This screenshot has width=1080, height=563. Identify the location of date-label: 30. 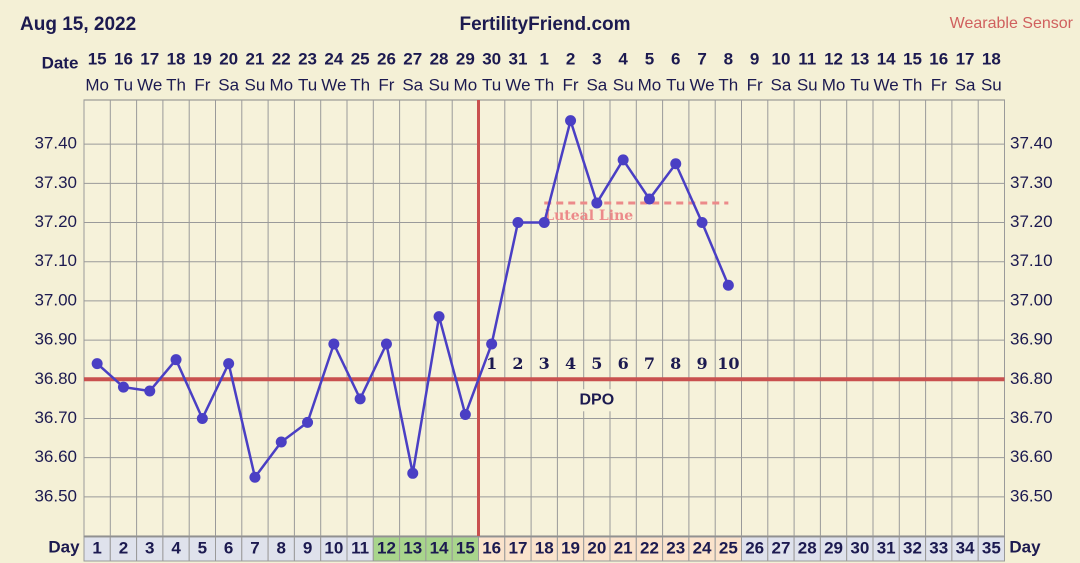
(491, 58).